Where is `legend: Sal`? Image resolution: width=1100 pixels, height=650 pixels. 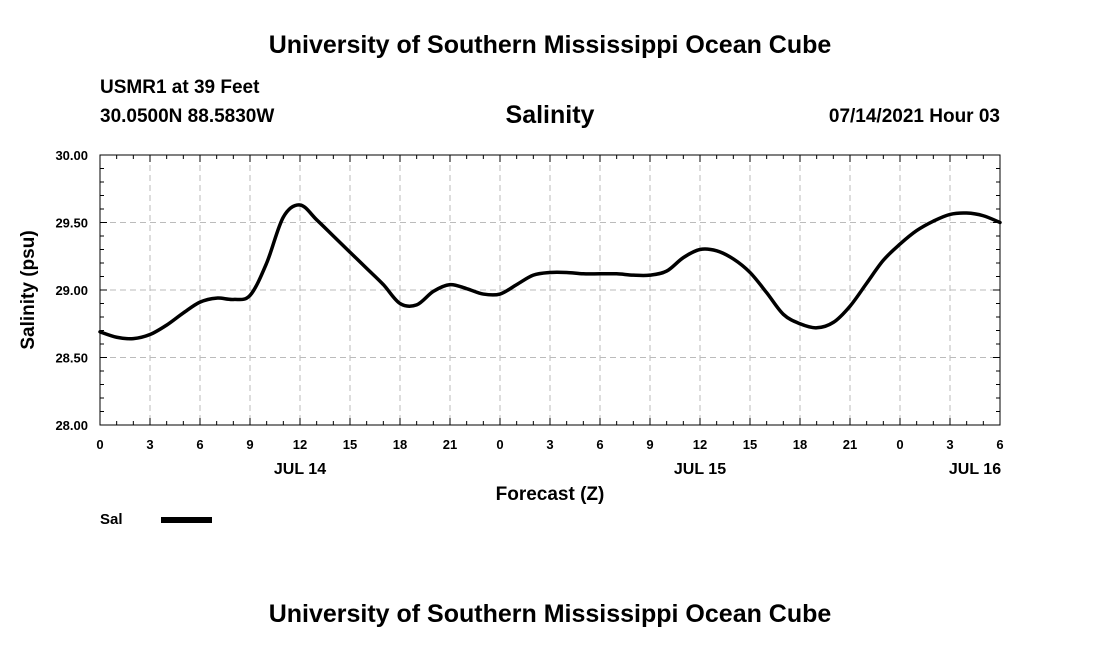 legend: Sal is located at coordinates (156, 519).